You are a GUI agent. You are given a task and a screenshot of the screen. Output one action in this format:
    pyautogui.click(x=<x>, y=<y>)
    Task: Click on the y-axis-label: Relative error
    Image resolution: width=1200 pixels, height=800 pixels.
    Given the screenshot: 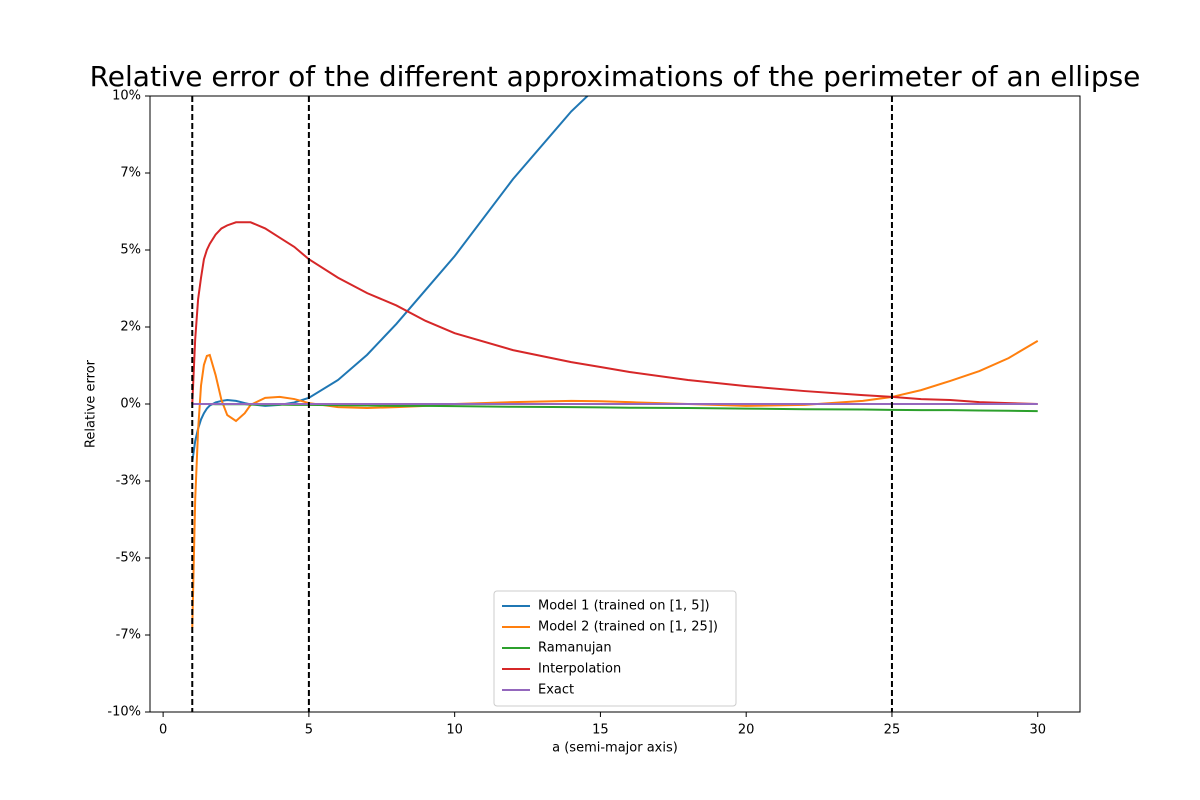 What is the action you would take?
    pyautogui.click(x=91, y=403)
    